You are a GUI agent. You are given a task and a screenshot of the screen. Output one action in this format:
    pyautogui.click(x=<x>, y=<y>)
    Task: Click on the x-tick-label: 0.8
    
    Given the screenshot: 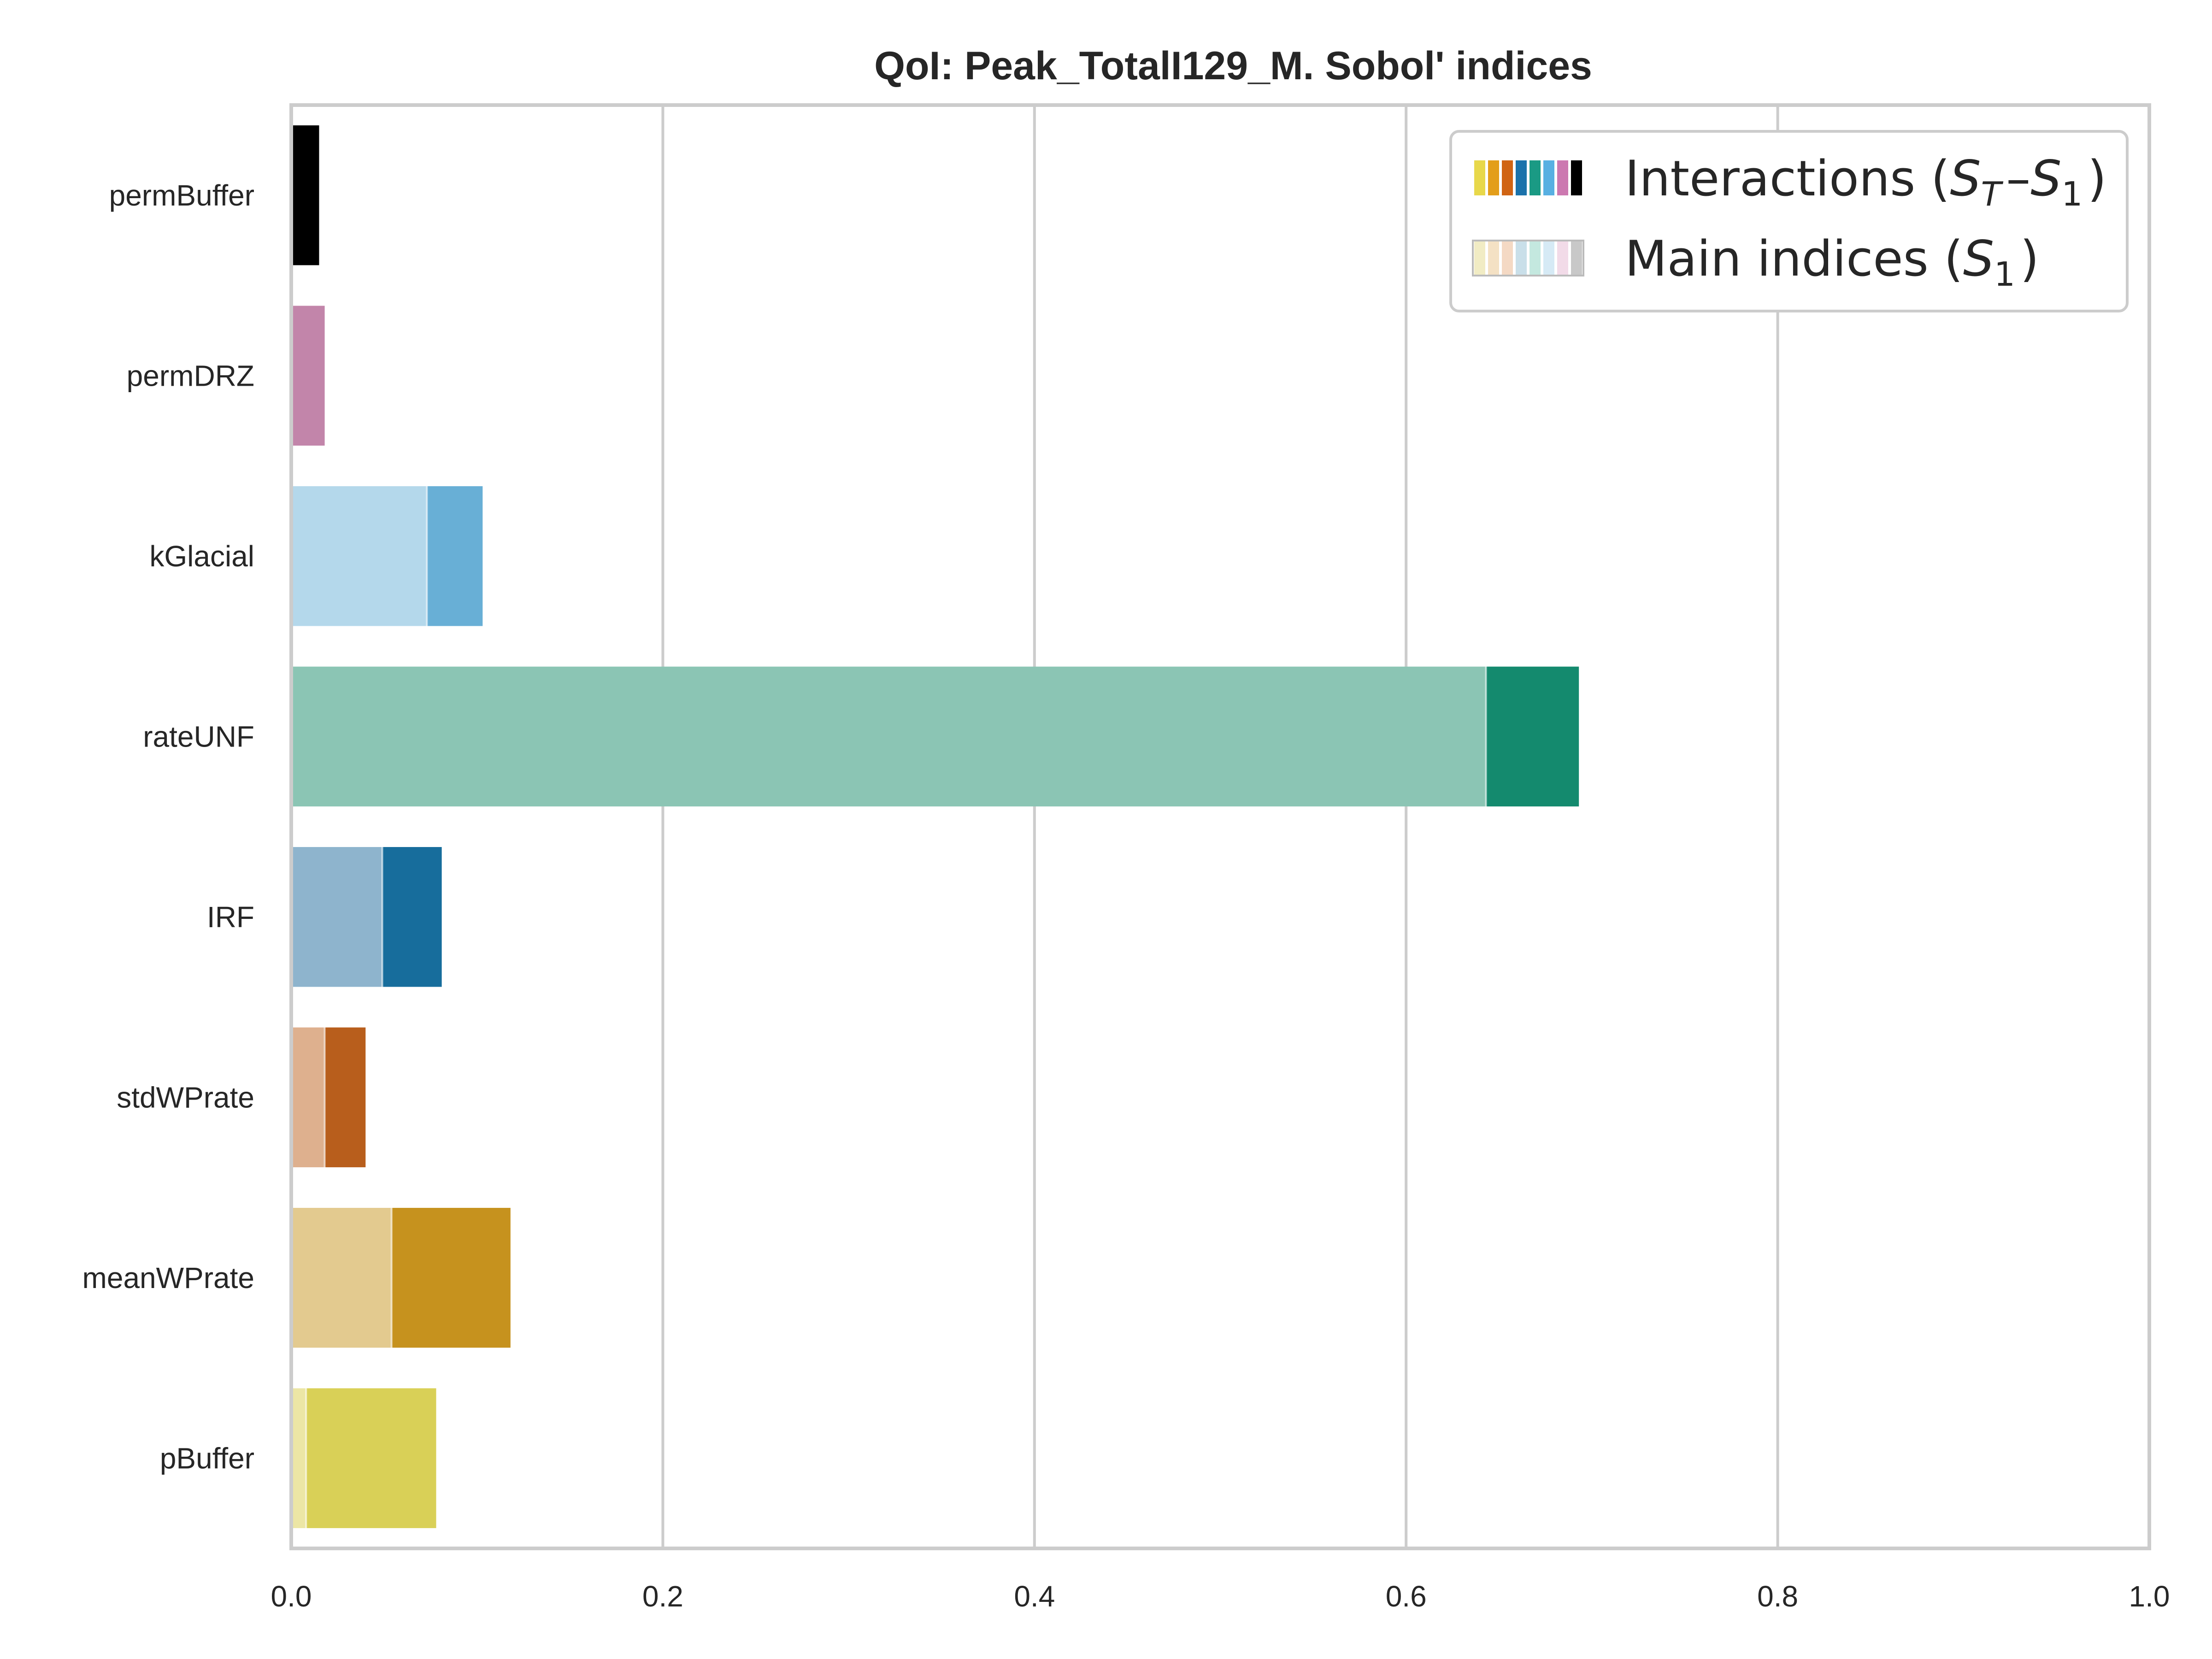 What is the action you would take?
    pyautogui.click(x=1777, y=1596)
    